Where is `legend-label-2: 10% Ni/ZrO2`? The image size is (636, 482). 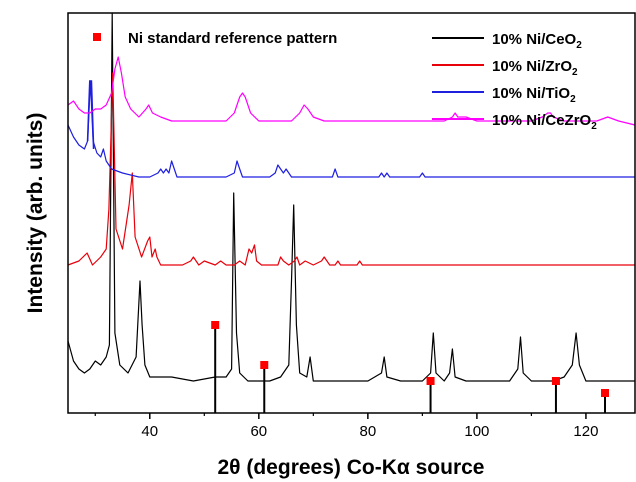 legend-label-2: 10% Ni/ZrO2 is located at coordinates (535, 68).